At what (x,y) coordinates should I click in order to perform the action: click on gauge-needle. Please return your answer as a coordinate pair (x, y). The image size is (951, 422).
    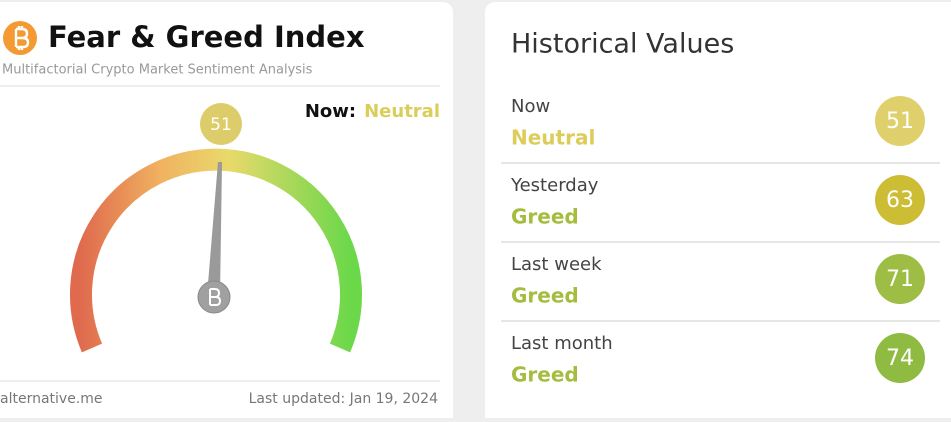
    Looking at the image, I should click on (214, 229).